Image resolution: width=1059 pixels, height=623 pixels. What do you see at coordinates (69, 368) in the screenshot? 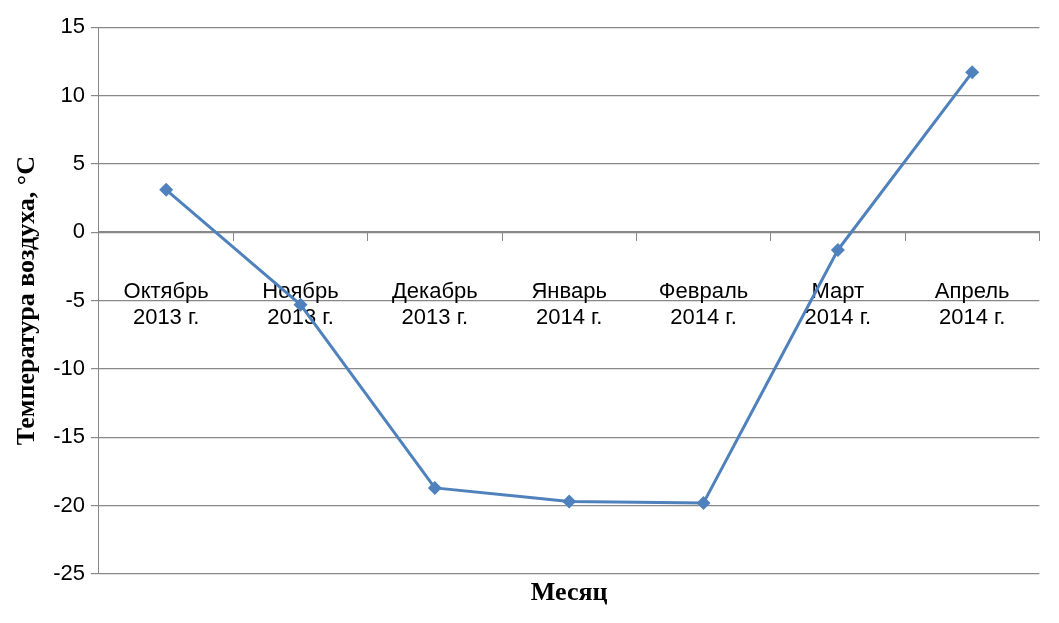
I see `y-tick-label: -10` at bounding box center [69, 368].